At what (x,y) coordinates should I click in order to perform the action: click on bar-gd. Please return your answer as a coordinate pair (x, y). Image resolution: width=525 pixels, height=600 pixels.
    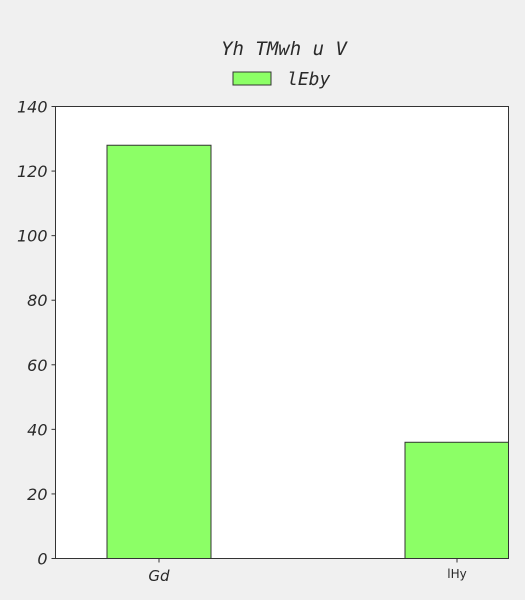
    Looking at the image, I should click on (159, 351).